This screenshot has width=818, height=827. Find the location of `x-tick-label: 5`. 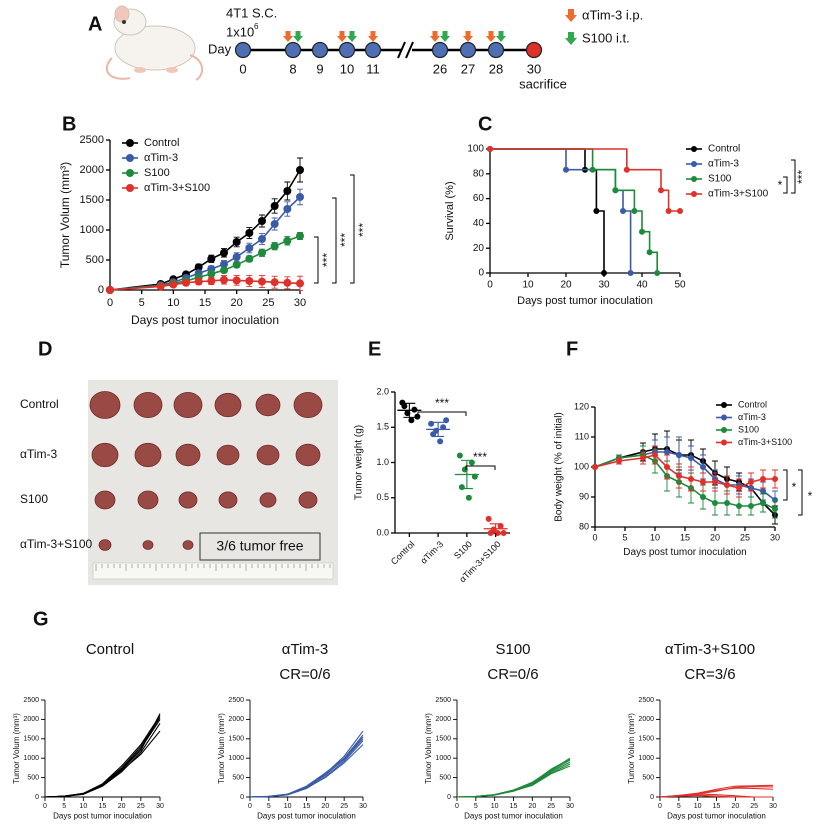

x-tick-label: 5 is located at coordinates (269, 806).